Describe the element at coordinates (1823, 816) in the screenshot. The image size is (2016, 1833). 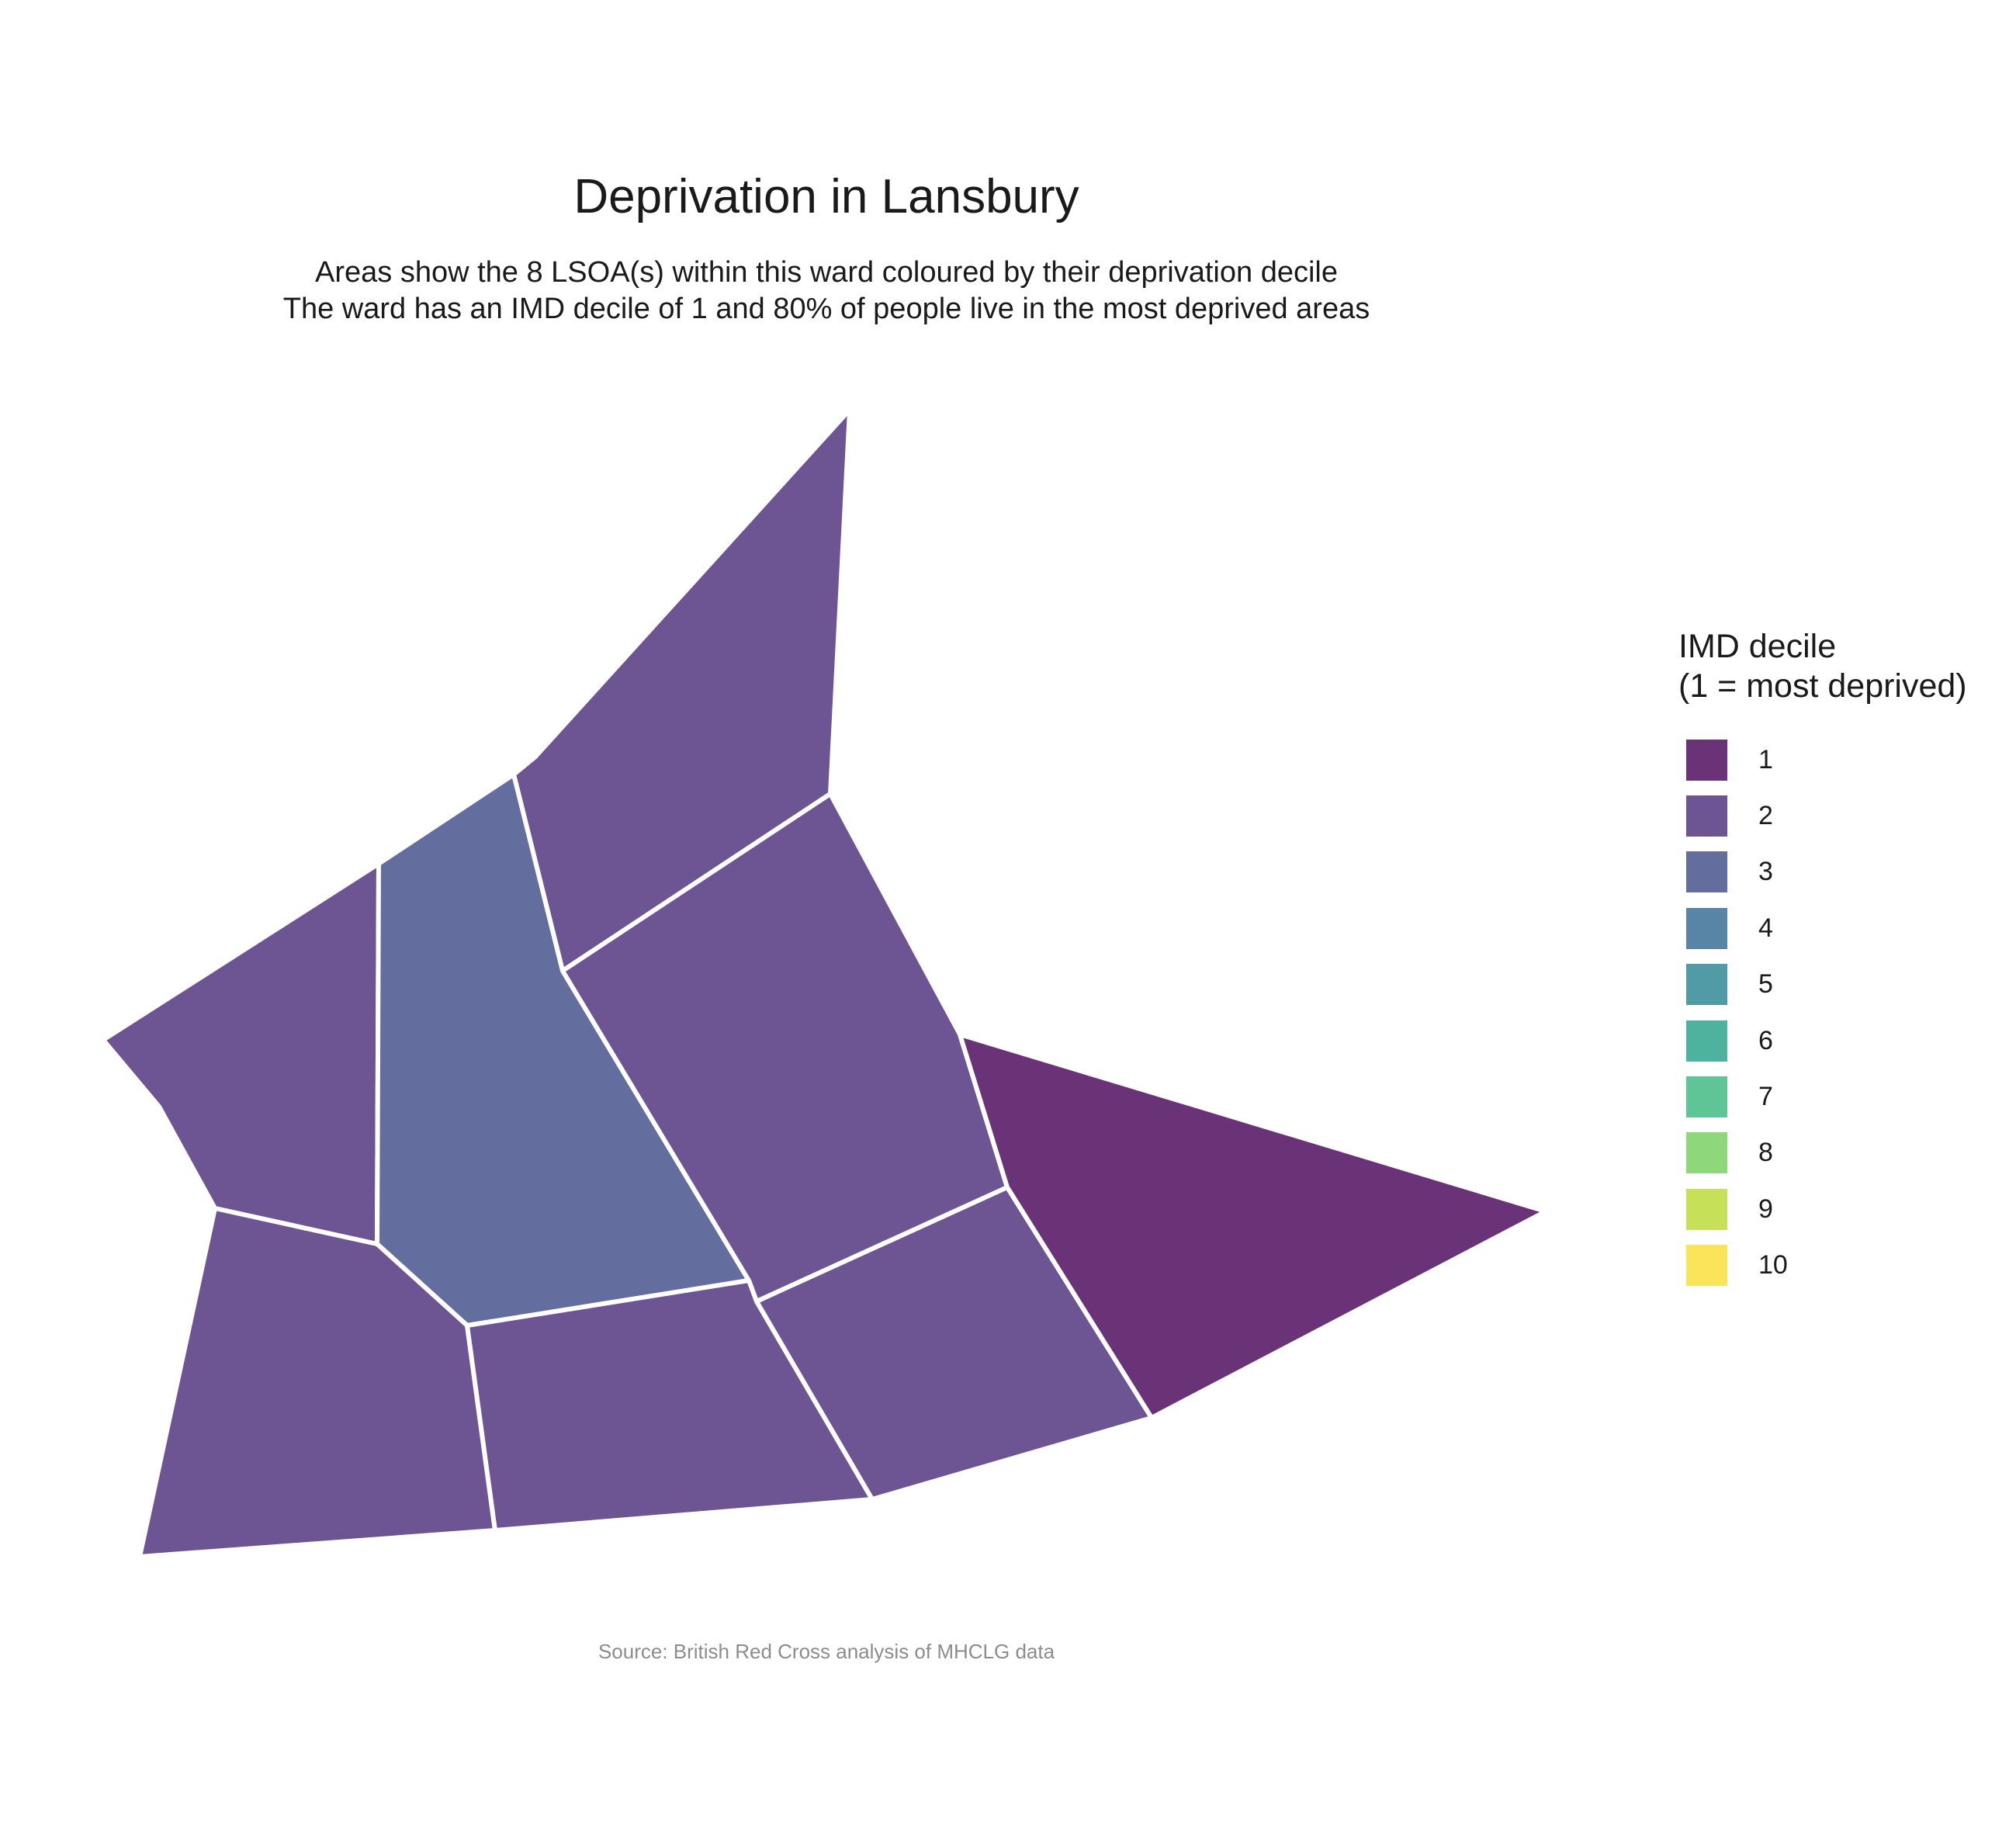
I see `legend-item: 2` at that location.